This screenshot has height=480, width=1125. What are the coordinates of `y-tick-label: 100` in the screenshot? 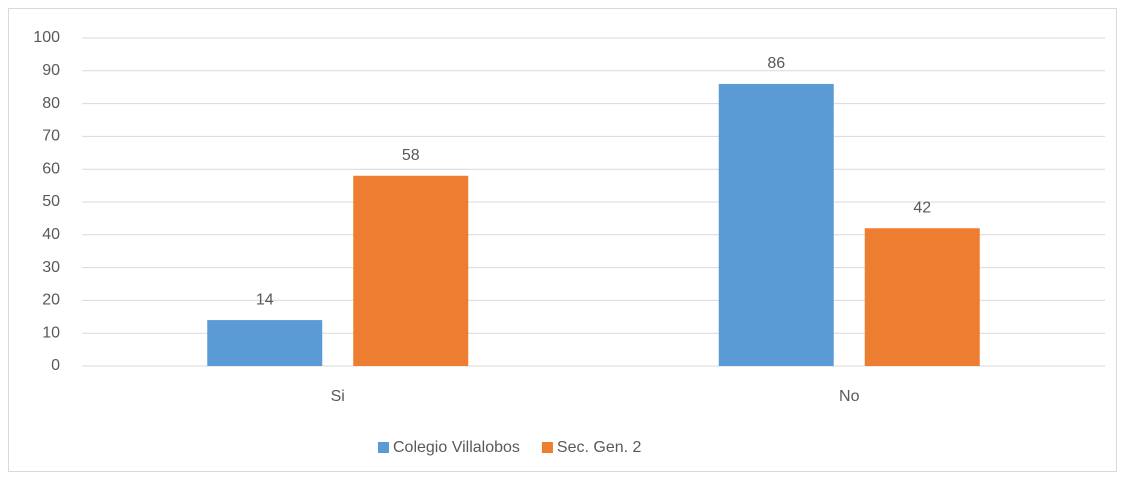 It's located at (46, 37).